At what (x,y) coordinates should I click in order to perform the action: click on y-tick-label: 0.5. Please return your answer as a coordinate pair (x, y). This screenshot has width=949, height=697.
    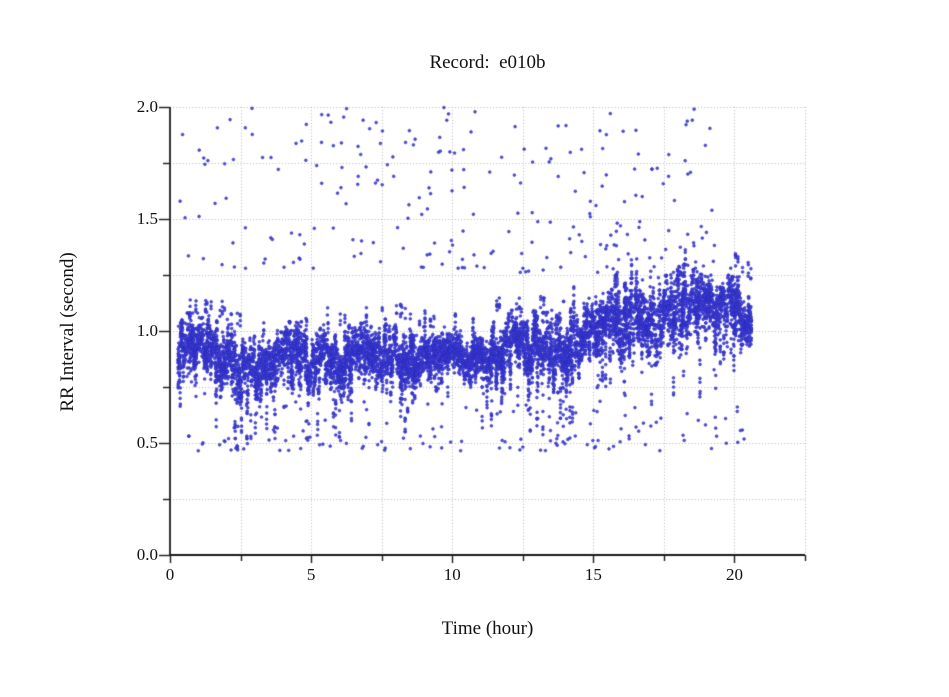
    Looking at the image, I should click on (147, 442).